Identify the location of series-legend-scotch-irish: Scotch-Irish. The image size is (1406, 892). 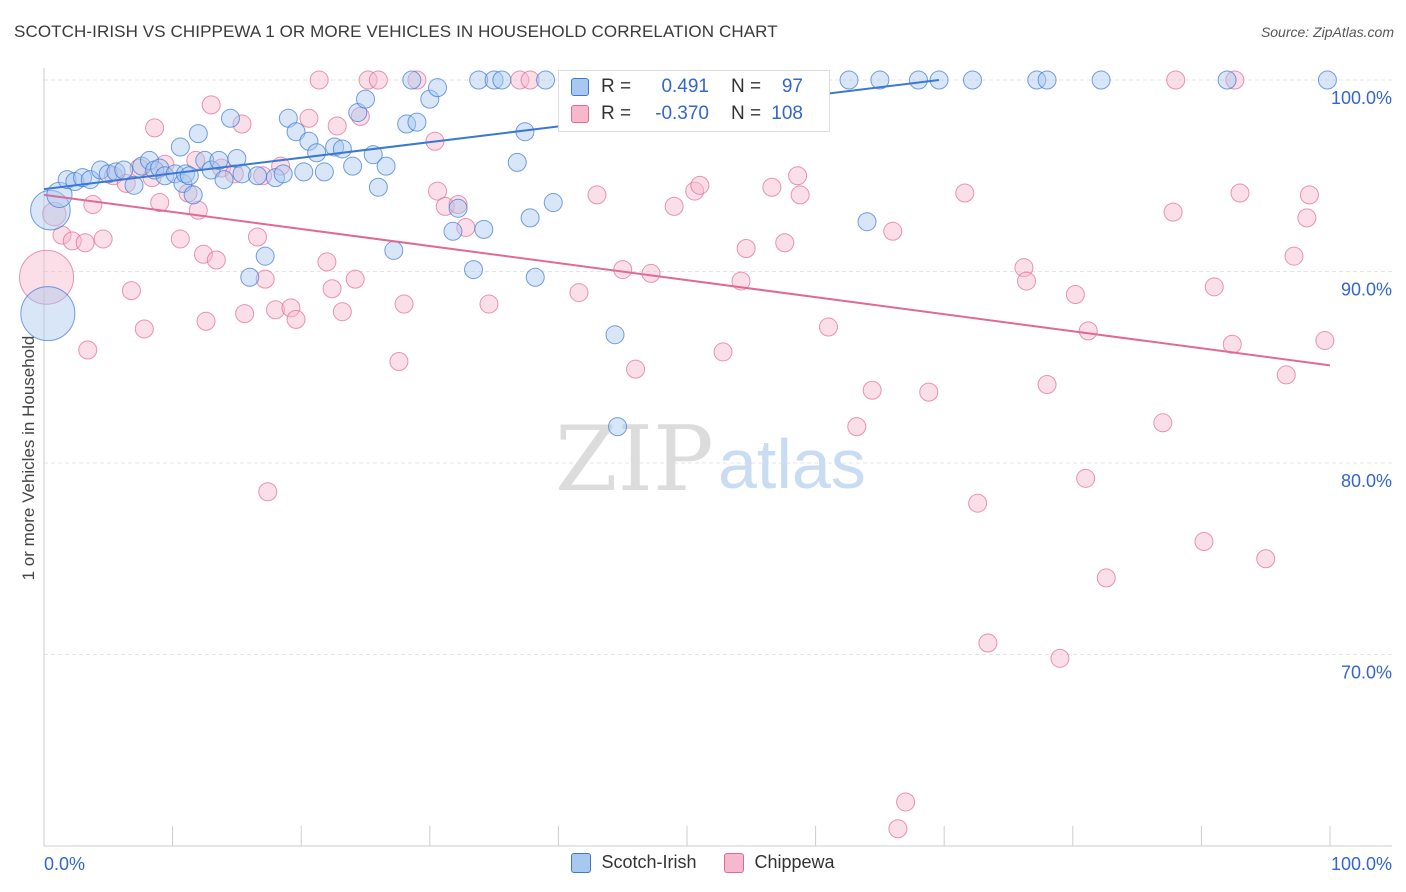
(633, 862).